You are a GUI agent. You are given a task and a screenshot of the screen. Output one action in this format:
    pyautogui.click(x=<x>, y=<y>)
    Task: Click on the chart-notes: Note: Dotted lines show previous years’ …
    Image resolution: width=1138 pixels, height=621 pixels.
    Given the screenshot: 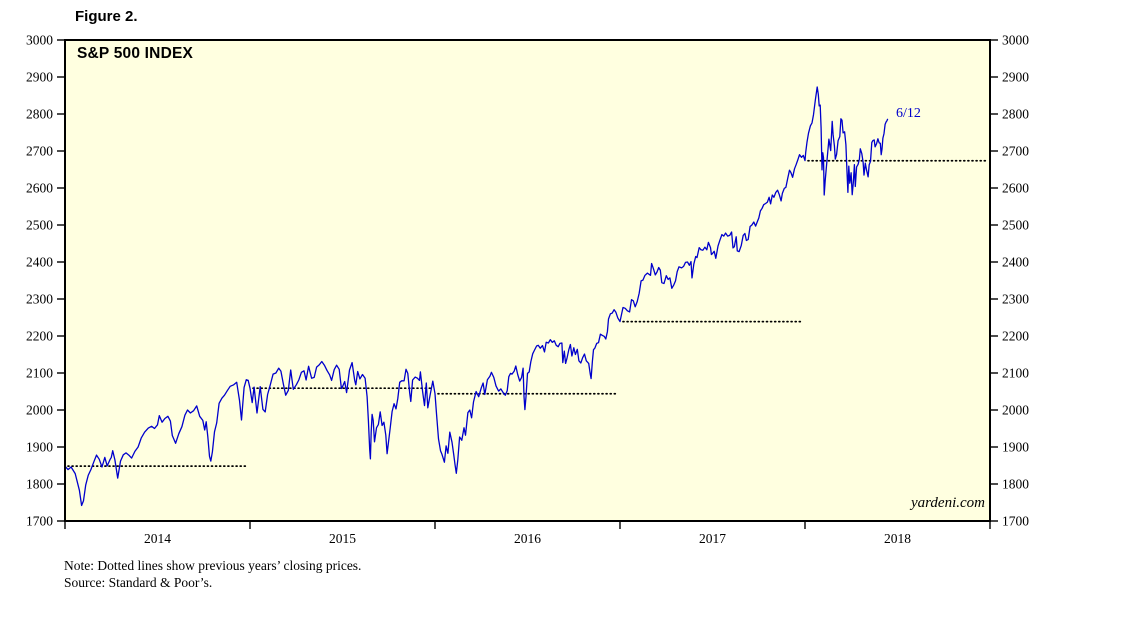 What is the action you would take?
    pyautogui.click(x=212, y=574)
    